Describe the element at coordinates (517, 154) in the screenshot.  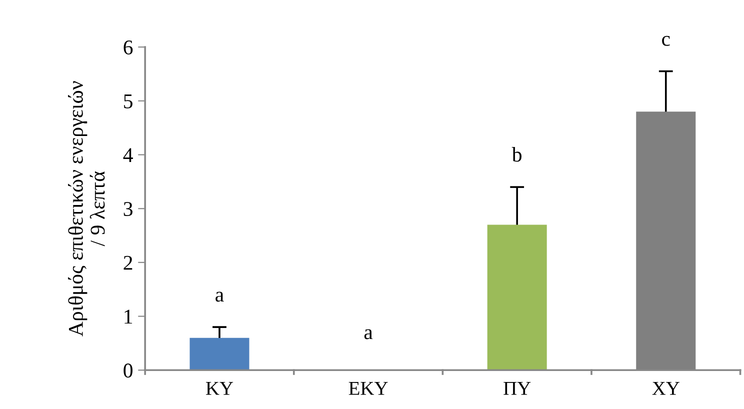
I see `annotation: b` at that location.